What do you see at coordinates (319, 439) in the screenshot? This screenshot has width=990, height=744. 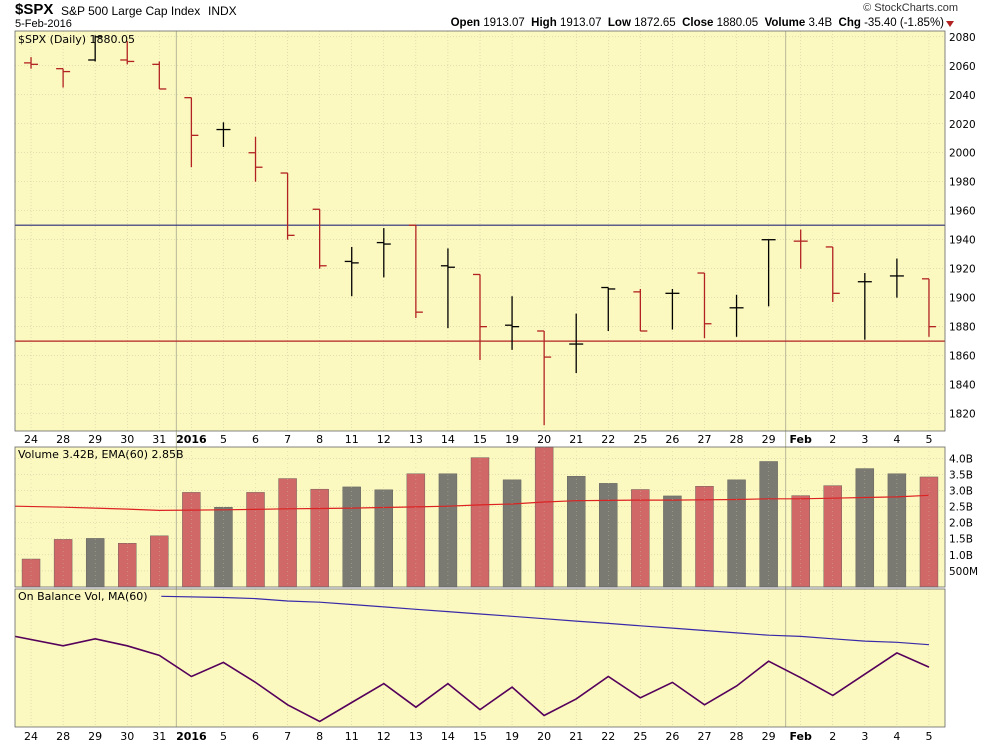 I see `x-tick-label: 8` at bounding box center [319, 439].